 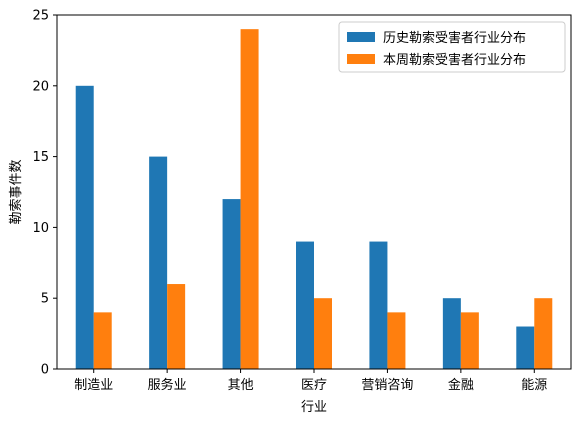 What do you see at coordinates (452, 47) in the screenshot?
I see `legend-box` at bounding box center [452, 47].